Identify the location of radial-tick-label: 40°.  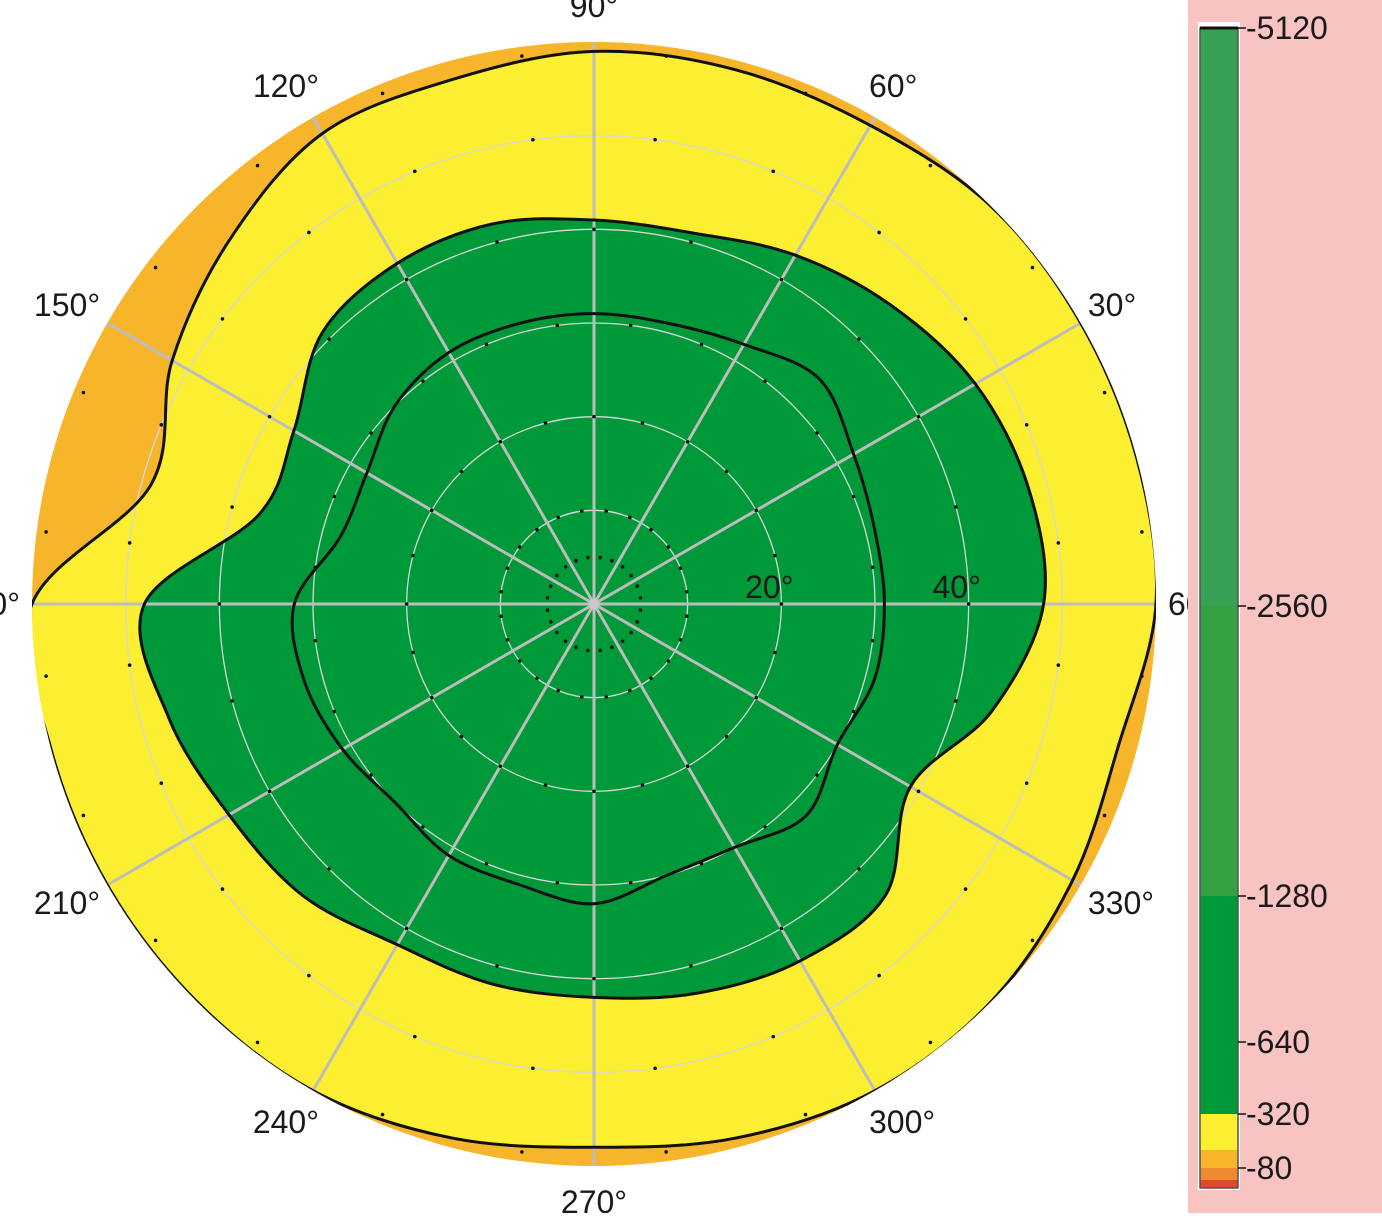
(956, 587).